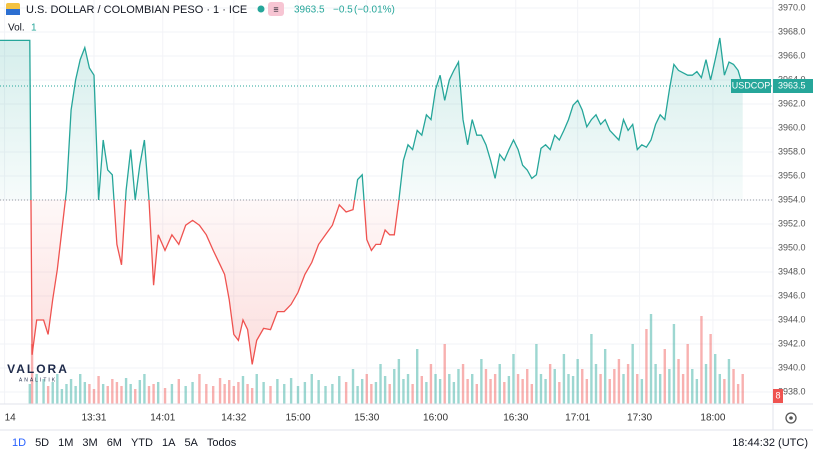 Image resolution: width=813 pixels, height=463 pixels. Describe the element at coordinates (792, 295) in the screenshot. I see `y-tick-label: 3946.0` at that location.